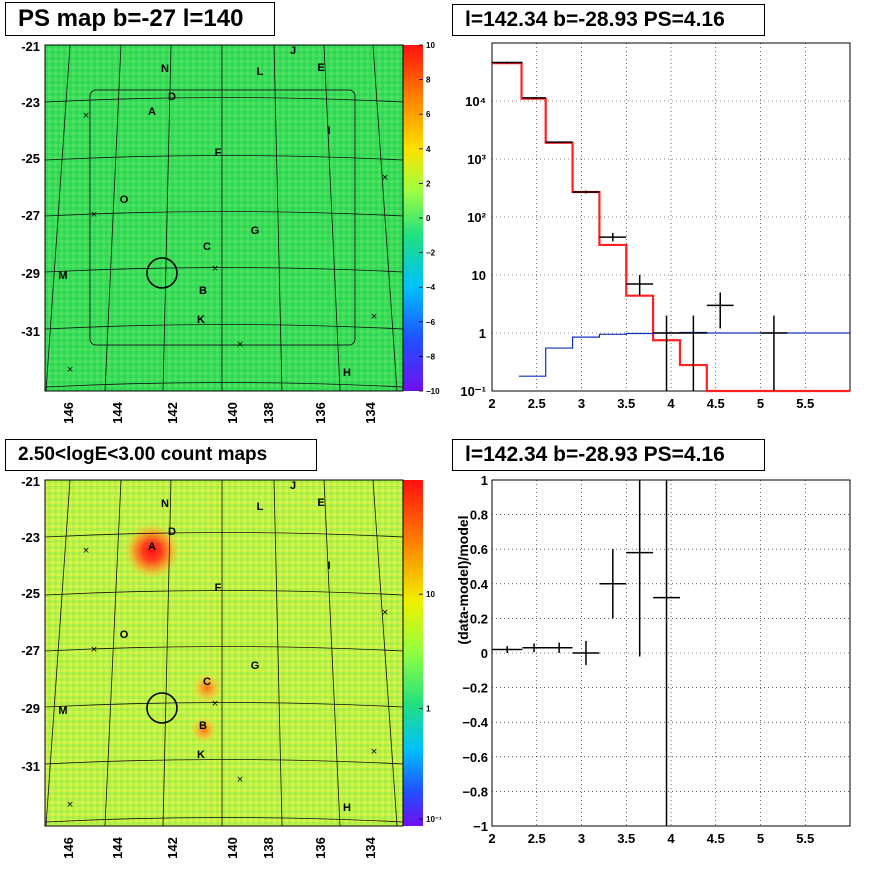 The width and height of the screenshot is (896, 872). What do you see at coordinates (222, 217) in the screenshot?
I see `roi-boundary` at bounding box center [222, 217].